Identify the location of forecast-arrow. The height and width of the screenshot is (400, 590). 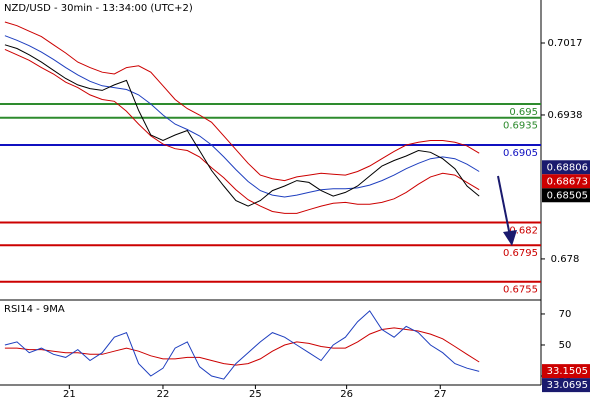
(504, 206).